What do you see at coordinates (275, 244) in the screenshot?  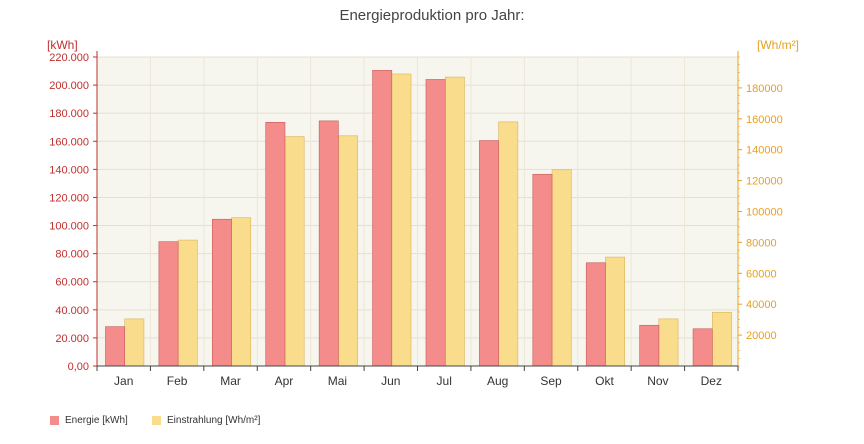 I see `bar-energie-apr` at bounding box center [275, 244].